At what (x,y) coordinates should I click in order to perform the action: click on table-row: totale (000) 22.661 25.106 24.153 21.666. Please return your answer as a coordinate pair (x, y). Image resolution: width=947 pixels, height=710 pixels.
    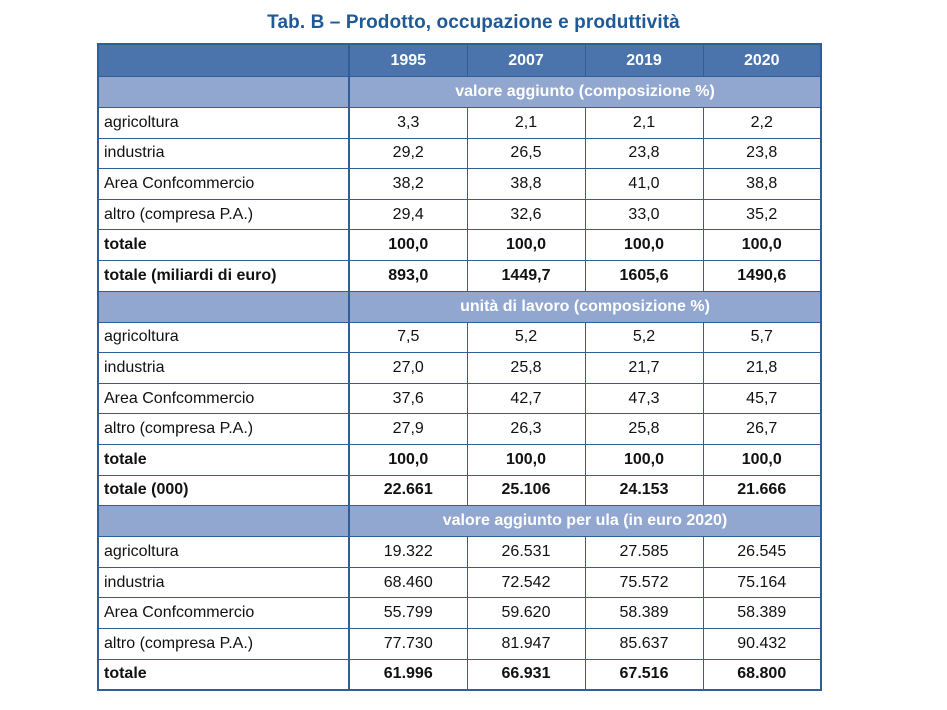
    Looking at the image, I should click on (459, 490).